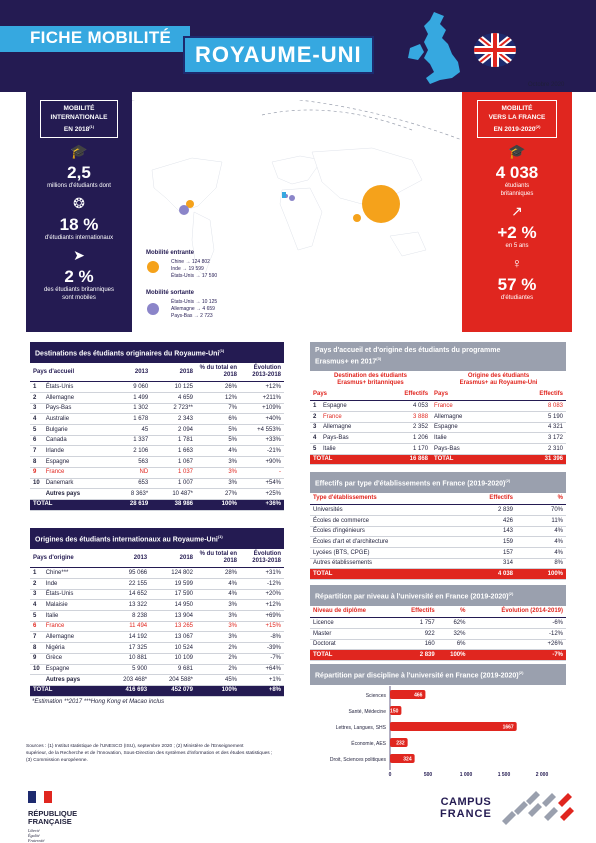 The height and width of the screenshot is (843, 596). What do you see at coordinates (495, 50) in the screenshot?
I see `uk-flag-icon` at bounding box center [495, 50].